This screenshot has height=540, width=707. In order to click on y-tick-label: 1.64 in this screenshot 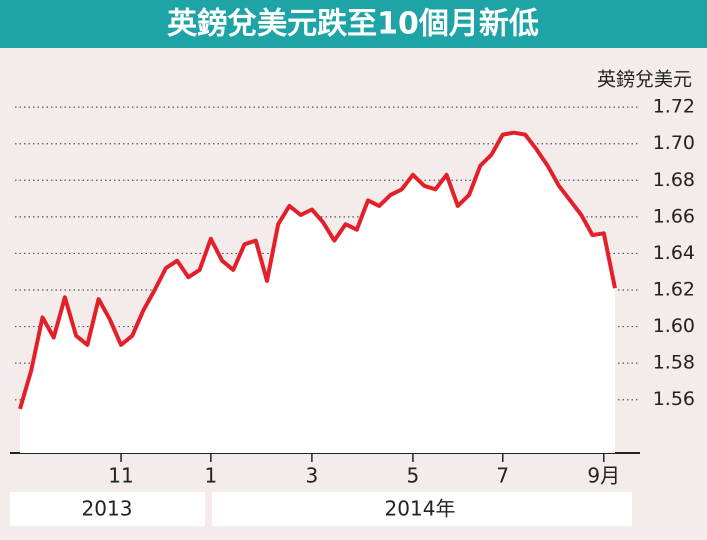, I will do `click(674, 253)`.